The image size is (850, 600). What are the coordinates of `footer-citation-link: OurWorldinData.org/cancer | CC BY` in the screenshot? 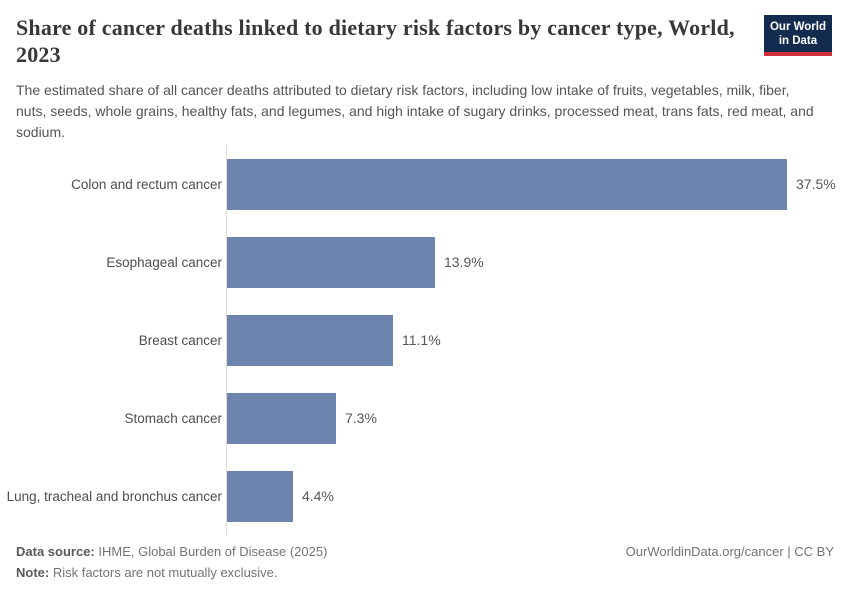 It's located at (729, 551).